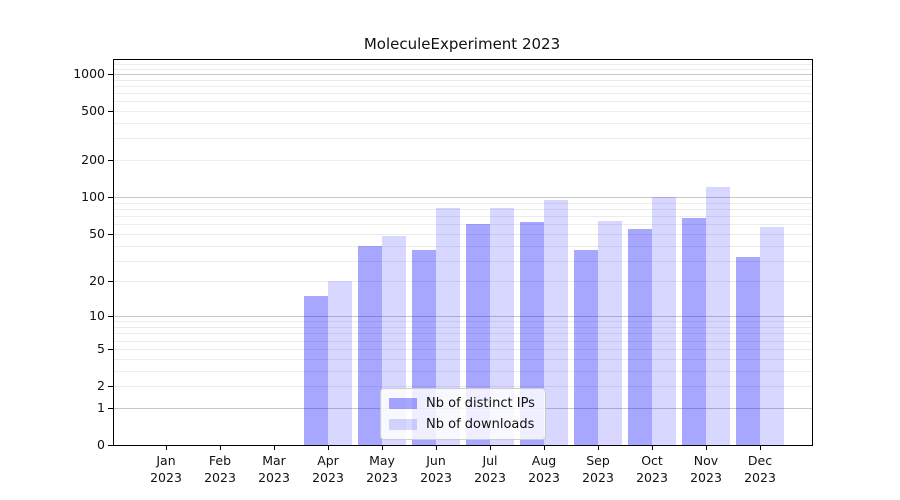  What do you see at coordinates (101, 385) in the screenshot?
I see `y-tick-label: 2` at bounding box center [101, 385].